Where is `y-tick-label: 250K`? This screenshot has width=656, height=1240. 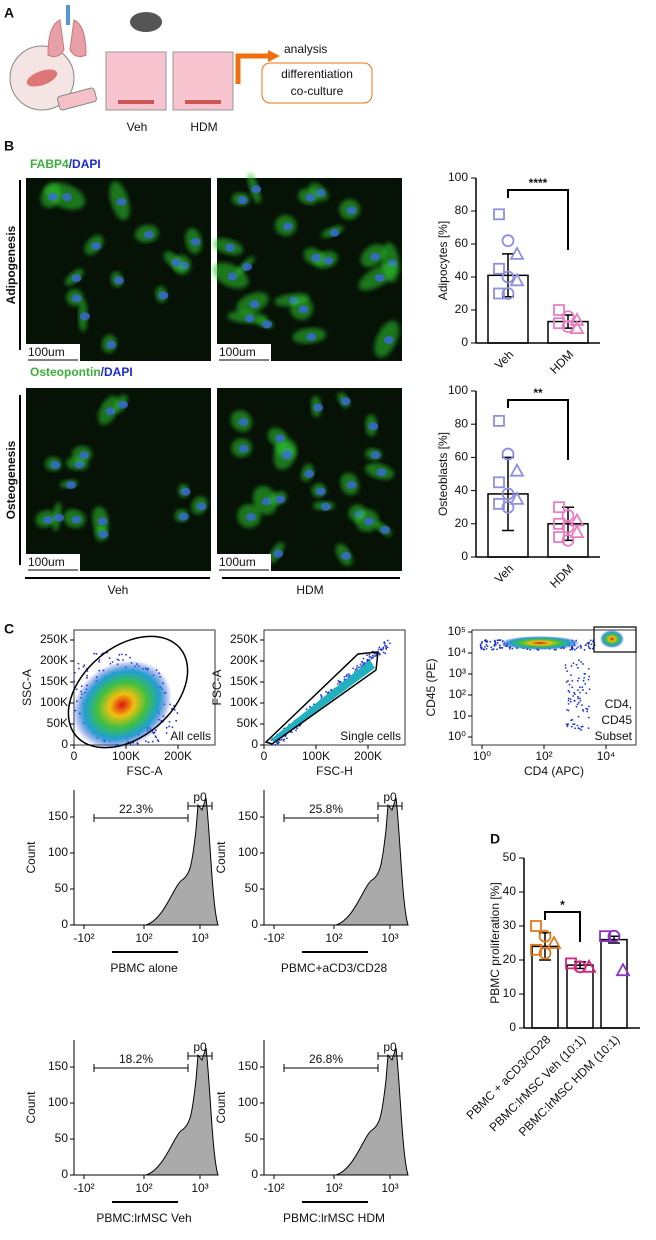 y-tick-label: 250K is located at coordinates (54, 639).